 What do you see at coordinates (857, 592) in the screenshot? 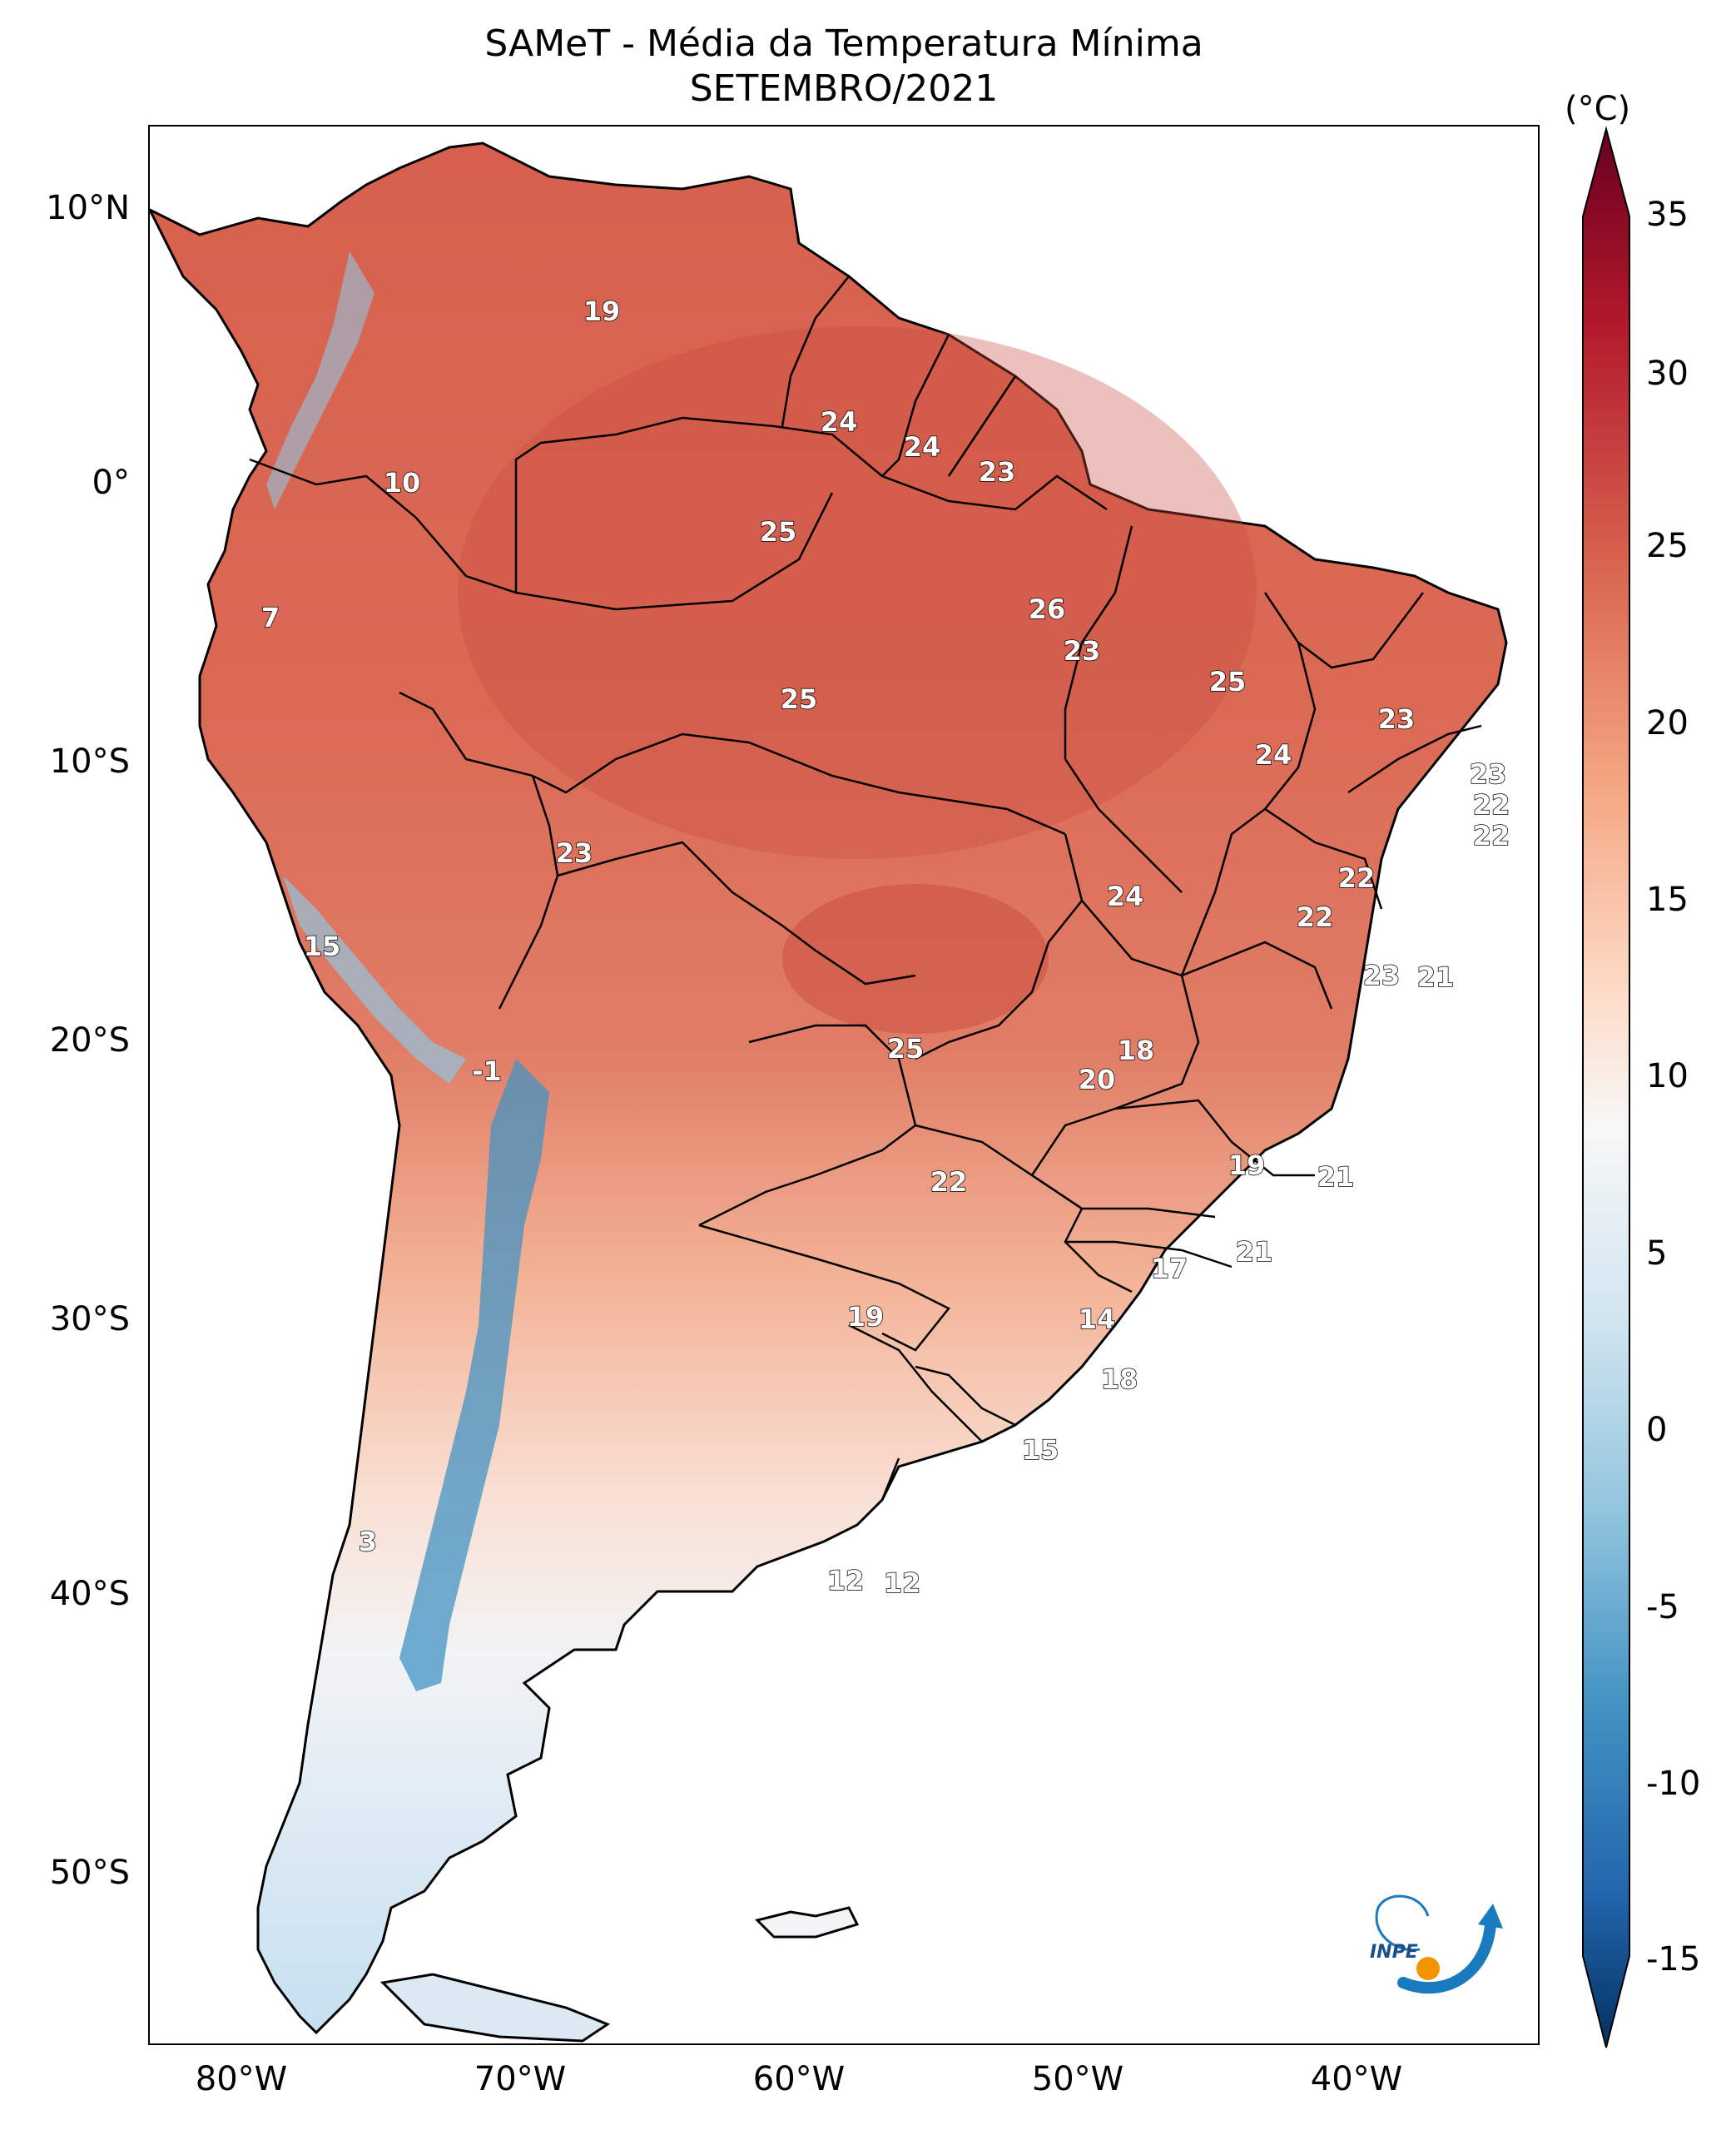
I see `warm-core` at bounding box center [857, 592].